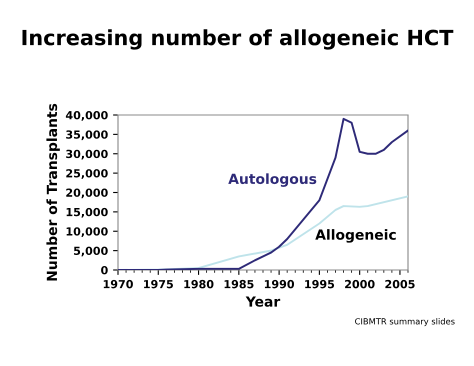 The width and height of the screenshot is (474, 366). I want to click on y-tick-label: 5,000, so click(91, 251).